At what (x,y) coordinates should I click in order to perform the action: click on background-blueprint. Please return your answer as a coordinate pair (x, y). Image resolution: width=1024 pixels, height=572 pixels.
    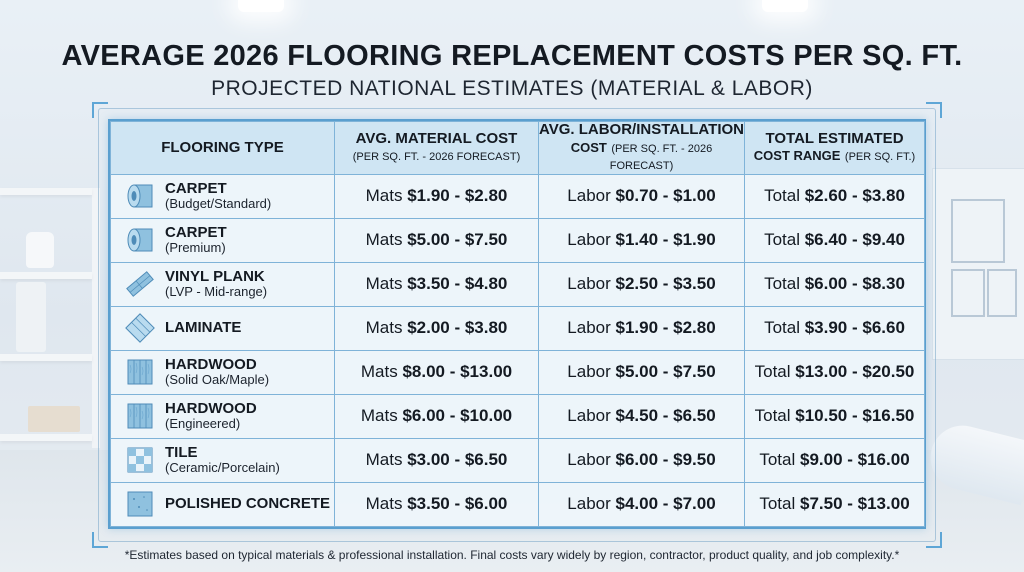
    Looking at the image, I should click on (978, 264).